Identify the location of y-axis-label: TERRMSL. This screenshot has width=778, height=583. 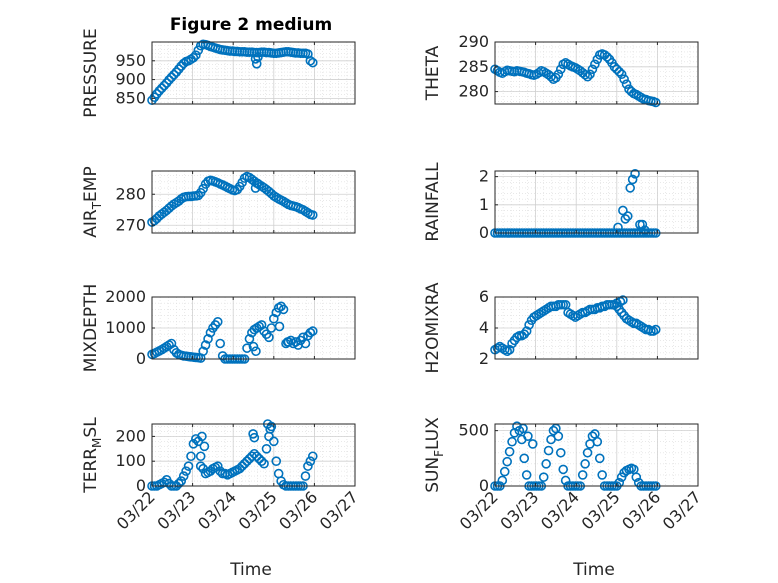
(92, 455).